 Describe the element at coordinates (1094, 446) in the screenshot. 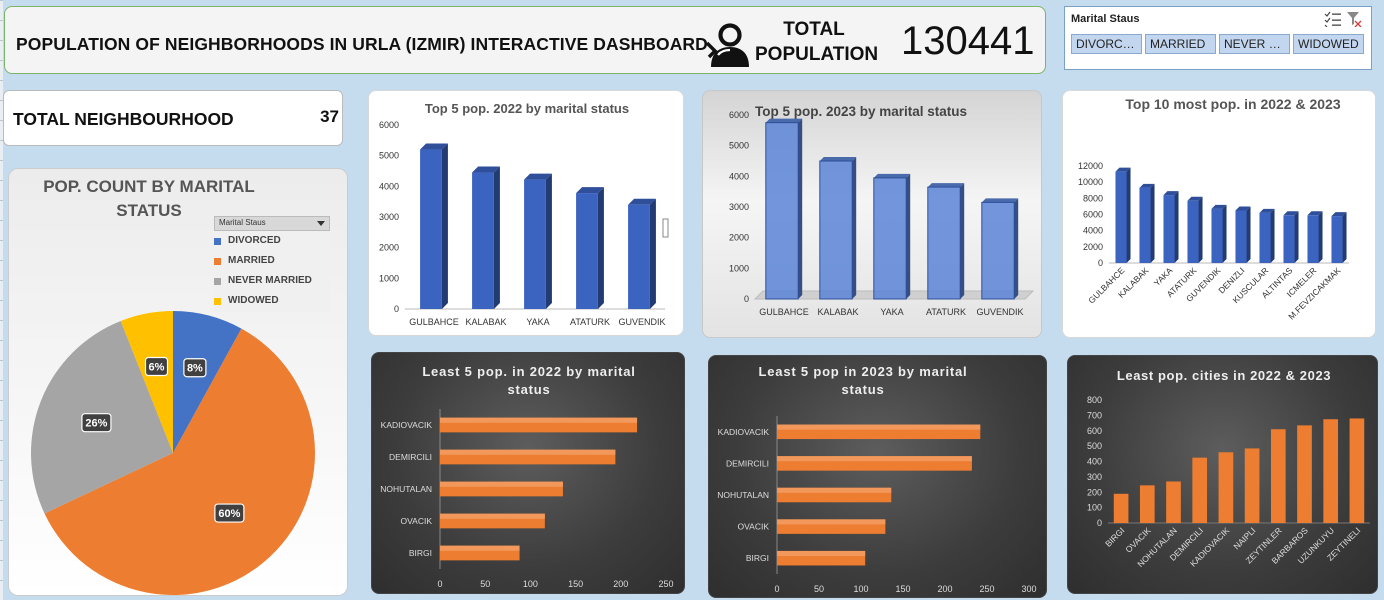

I see `y-tick-label: 500` at that location.